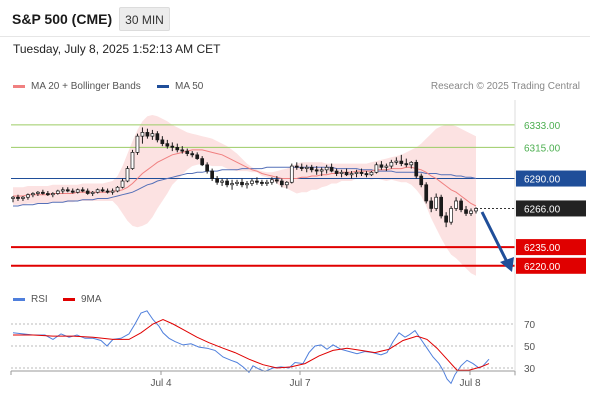 The width and height of the screenshot is (590, 400). I want to click on level-label: 6220.00, so click(542, 267).